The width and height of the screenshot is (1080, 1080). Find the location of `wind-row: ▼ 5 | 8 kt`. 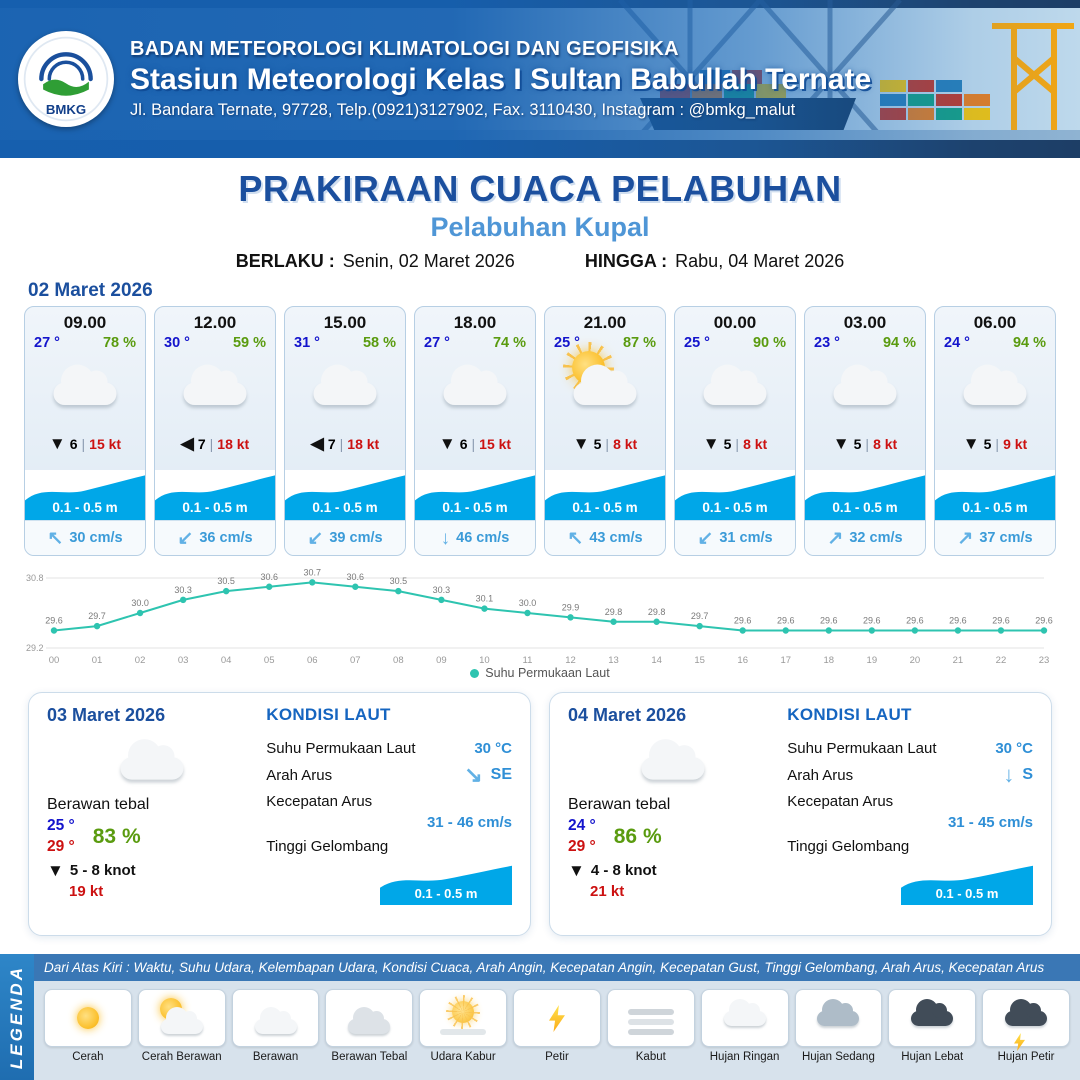

wind-row: ▼ 5 | 8 kt is located at coordinates (735, 443).